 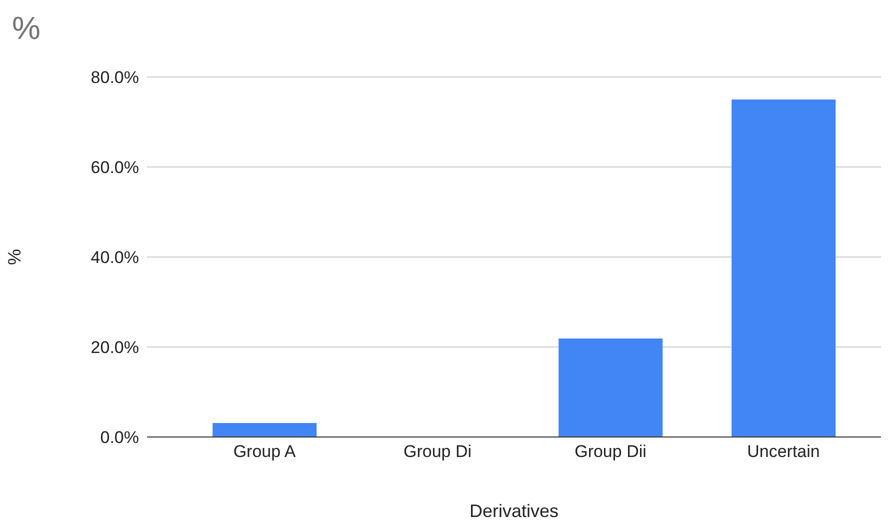 What do you see at coordinates (114, 168) in the screenshot?
I see `y-tick-label: 60.0%` at bounding box center [114, 168].